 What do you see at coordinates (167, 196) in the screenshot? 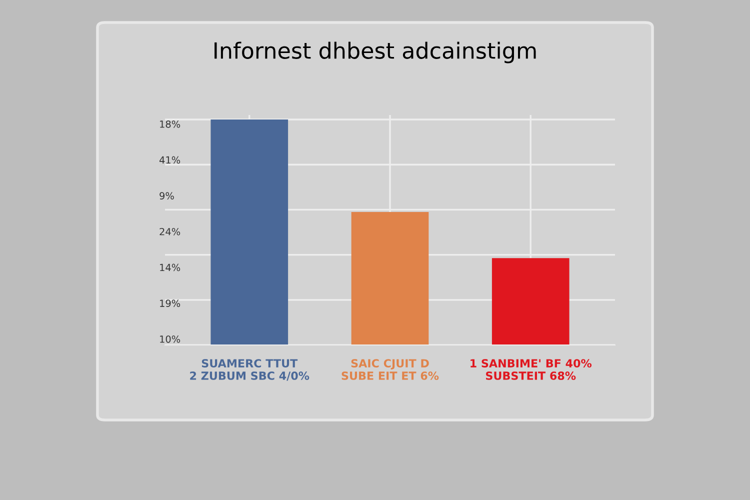
I see `annotation: 9%` at bounding box center [167, 196].